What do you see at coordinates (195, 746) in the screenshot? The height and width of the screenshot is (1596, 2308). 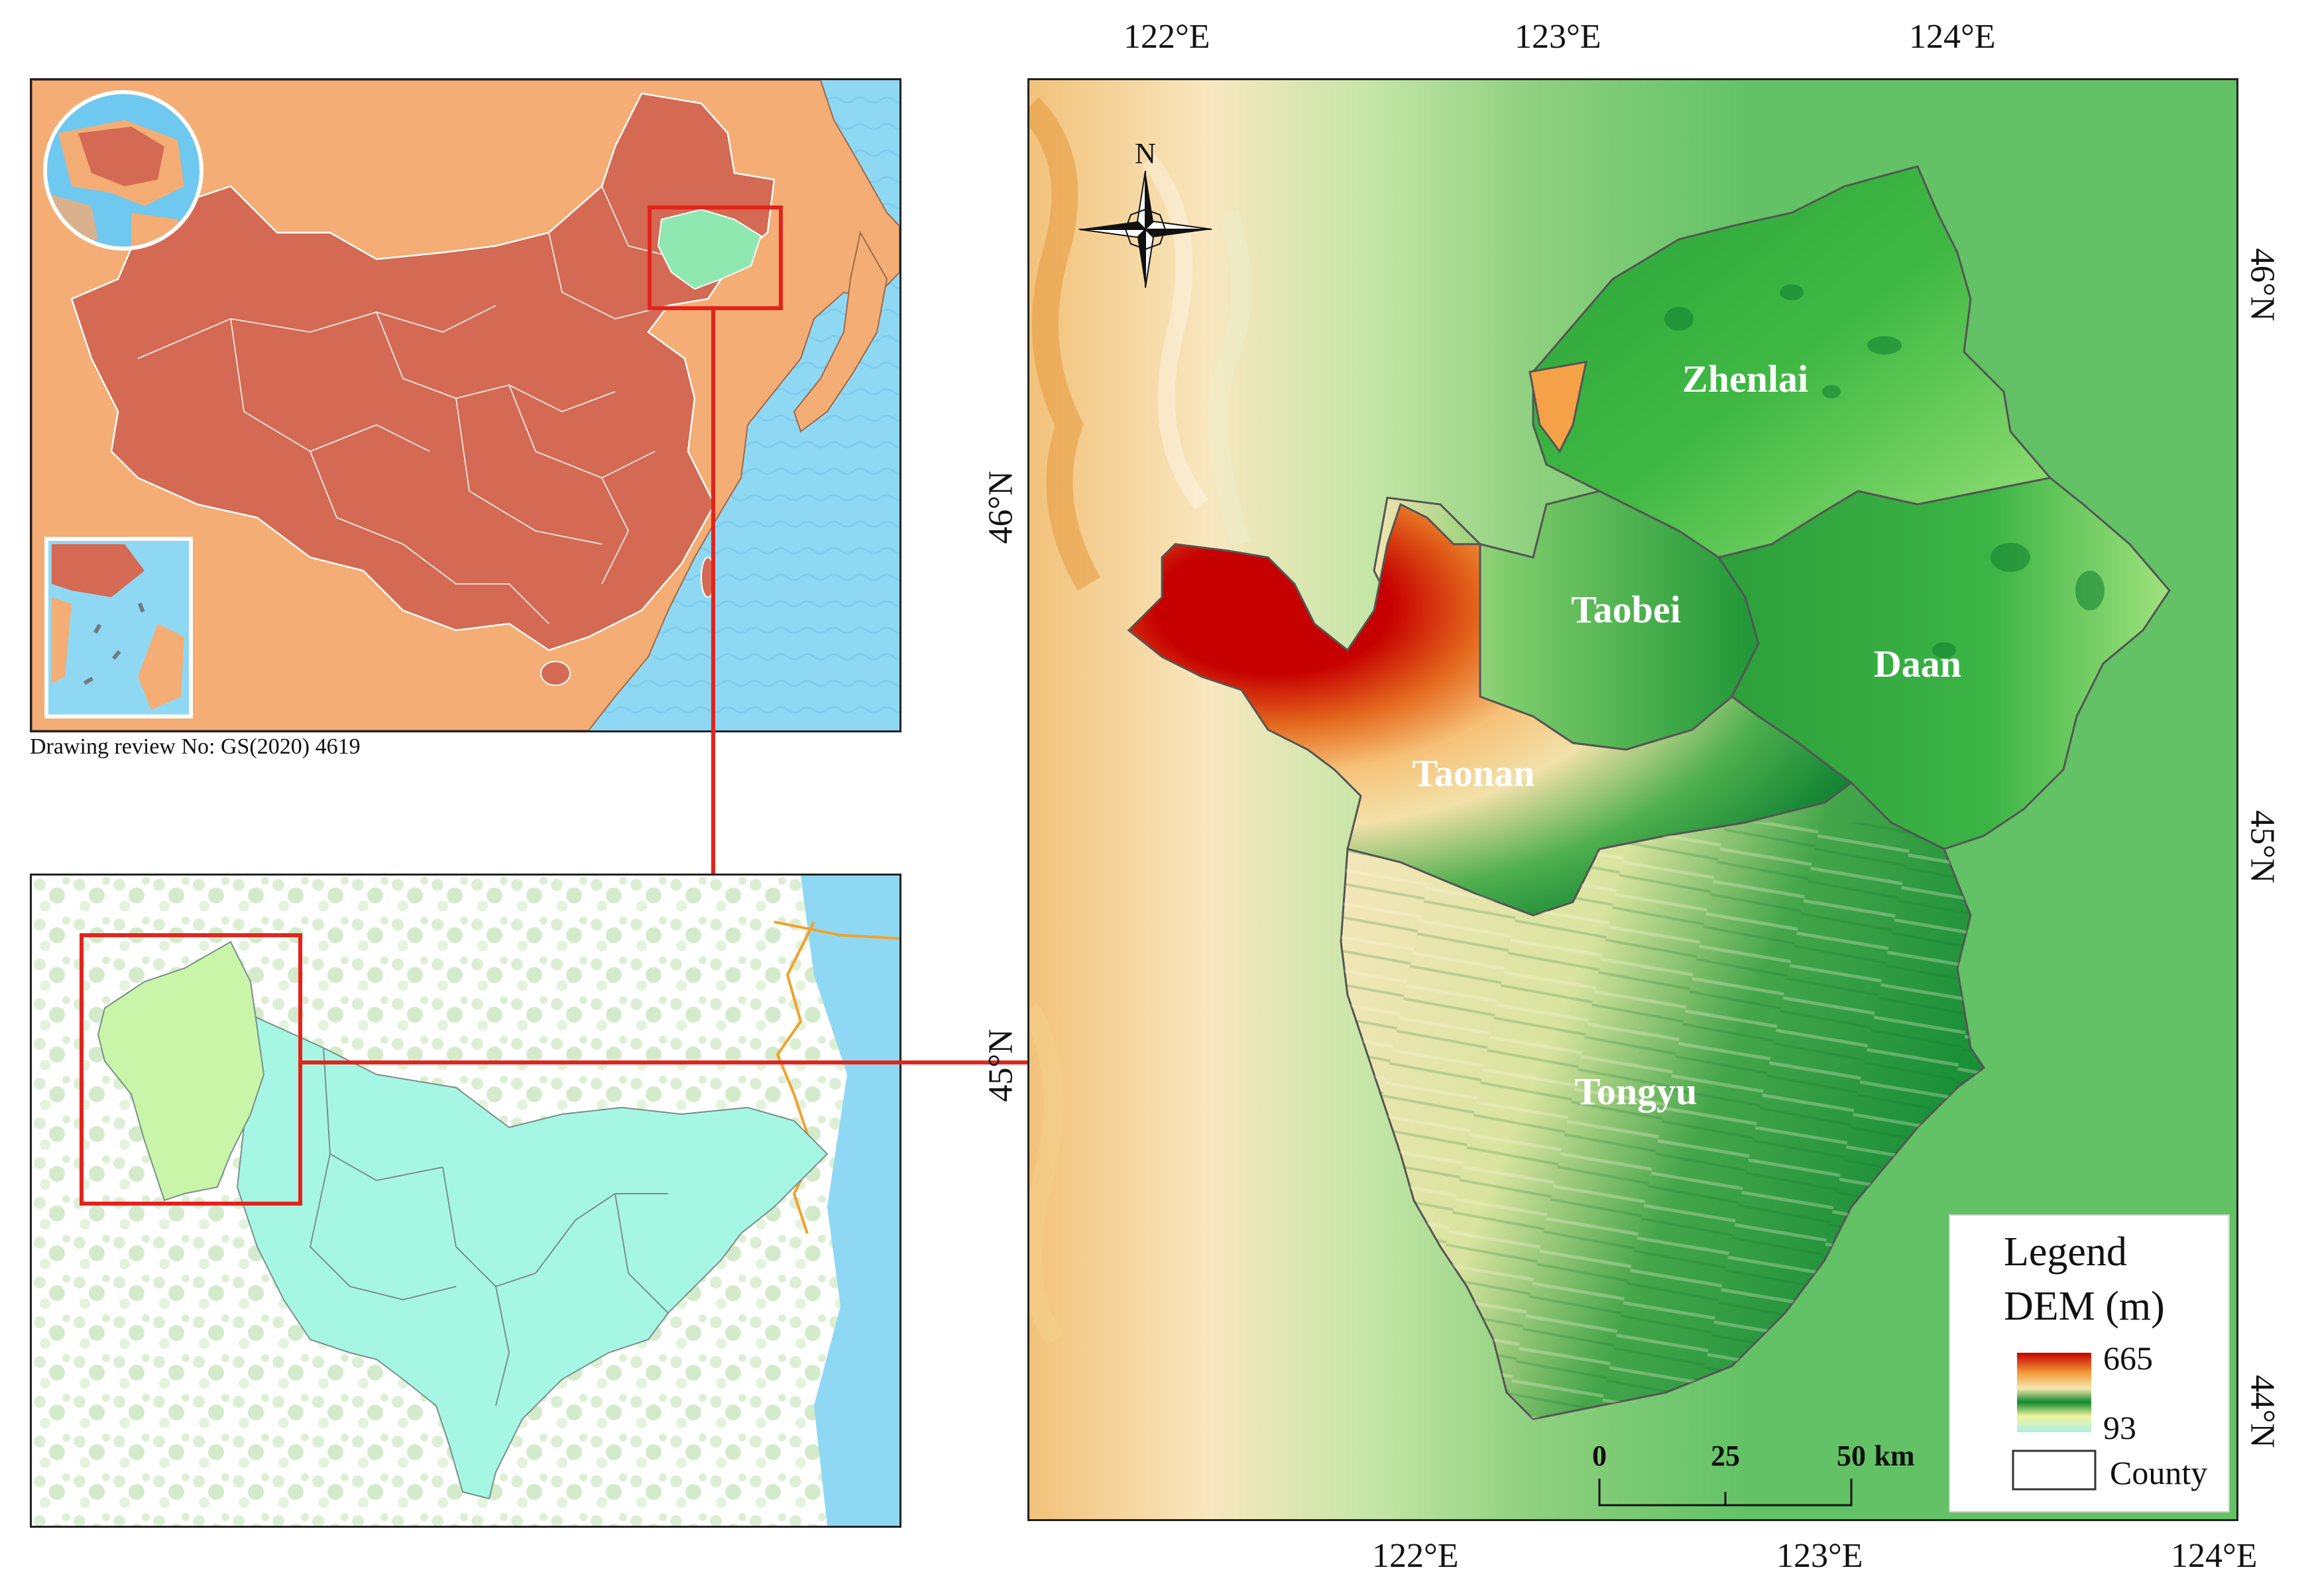 I see `drawing-review-note: Drawing review No: GS(2020) 4619` at bounding box center [195, 746].